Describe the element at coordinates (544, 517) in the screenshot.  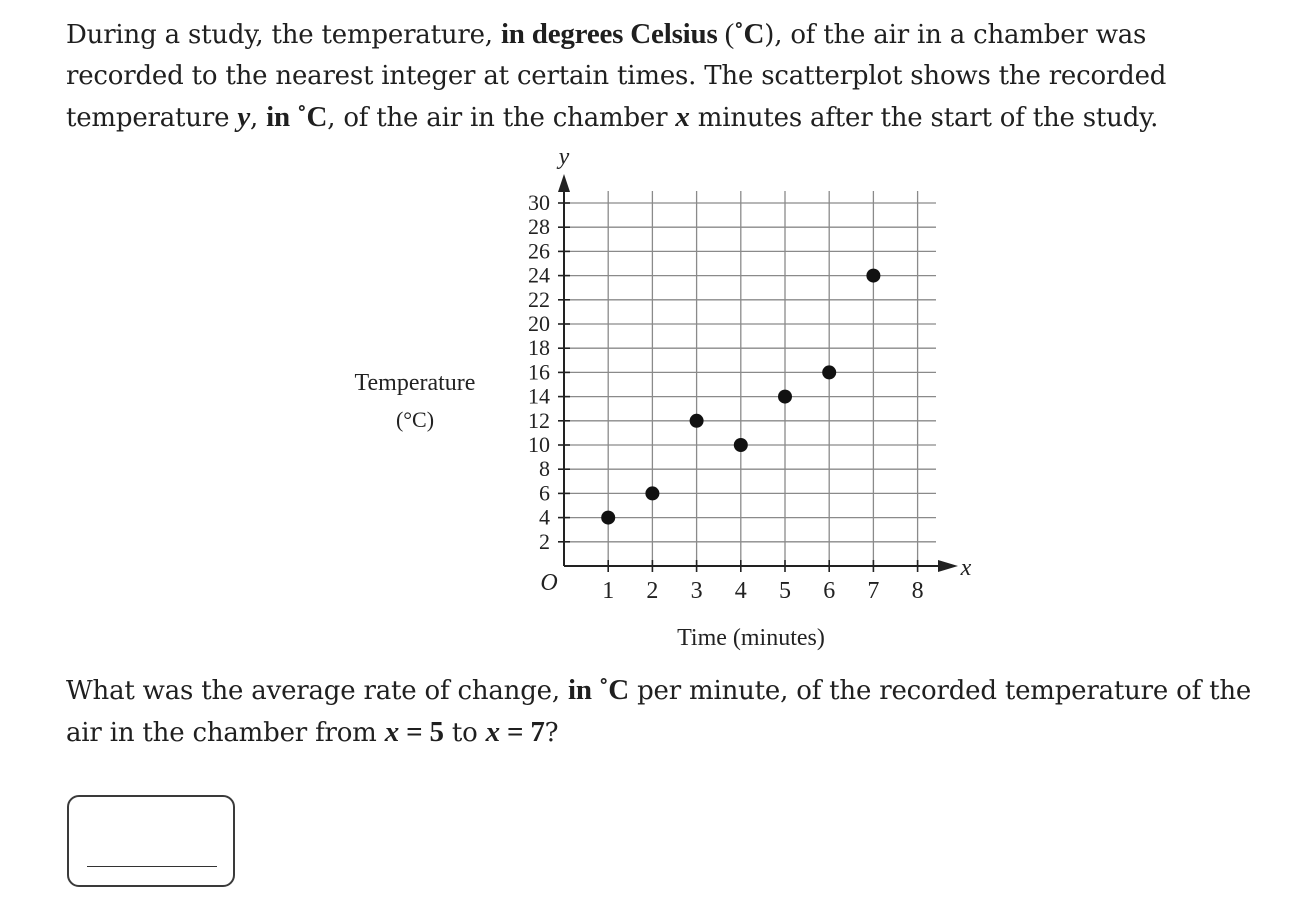
I see `y-tick-label: 4` at that location.